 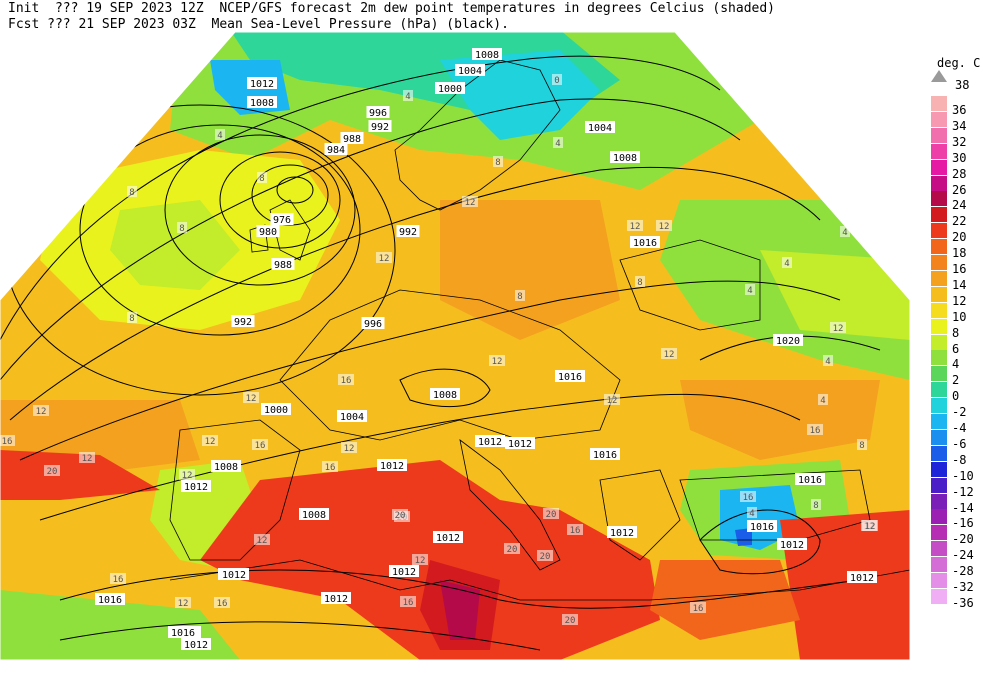 What do you see at coordinates (300, 636) in the screenshot?
I see `isobar-1016-south` at bounding box center [300, 636].